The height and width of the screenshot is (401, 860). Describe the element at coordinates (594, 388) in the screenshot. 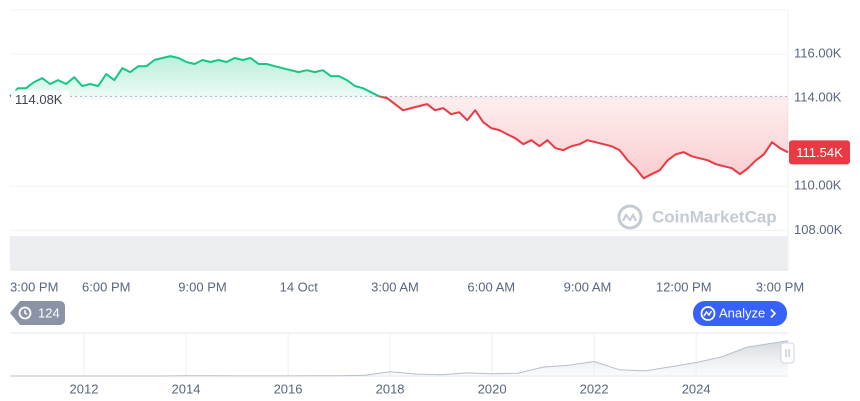

I see `navigator-tick-label: 2022` at that location.